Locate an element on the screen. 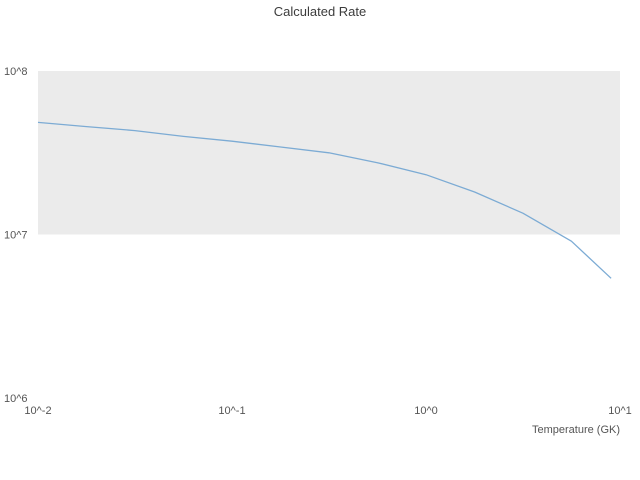 This screenshot has width=640, height=480. x-tick-label: 10^-1 is located at coordinates (231, 411).